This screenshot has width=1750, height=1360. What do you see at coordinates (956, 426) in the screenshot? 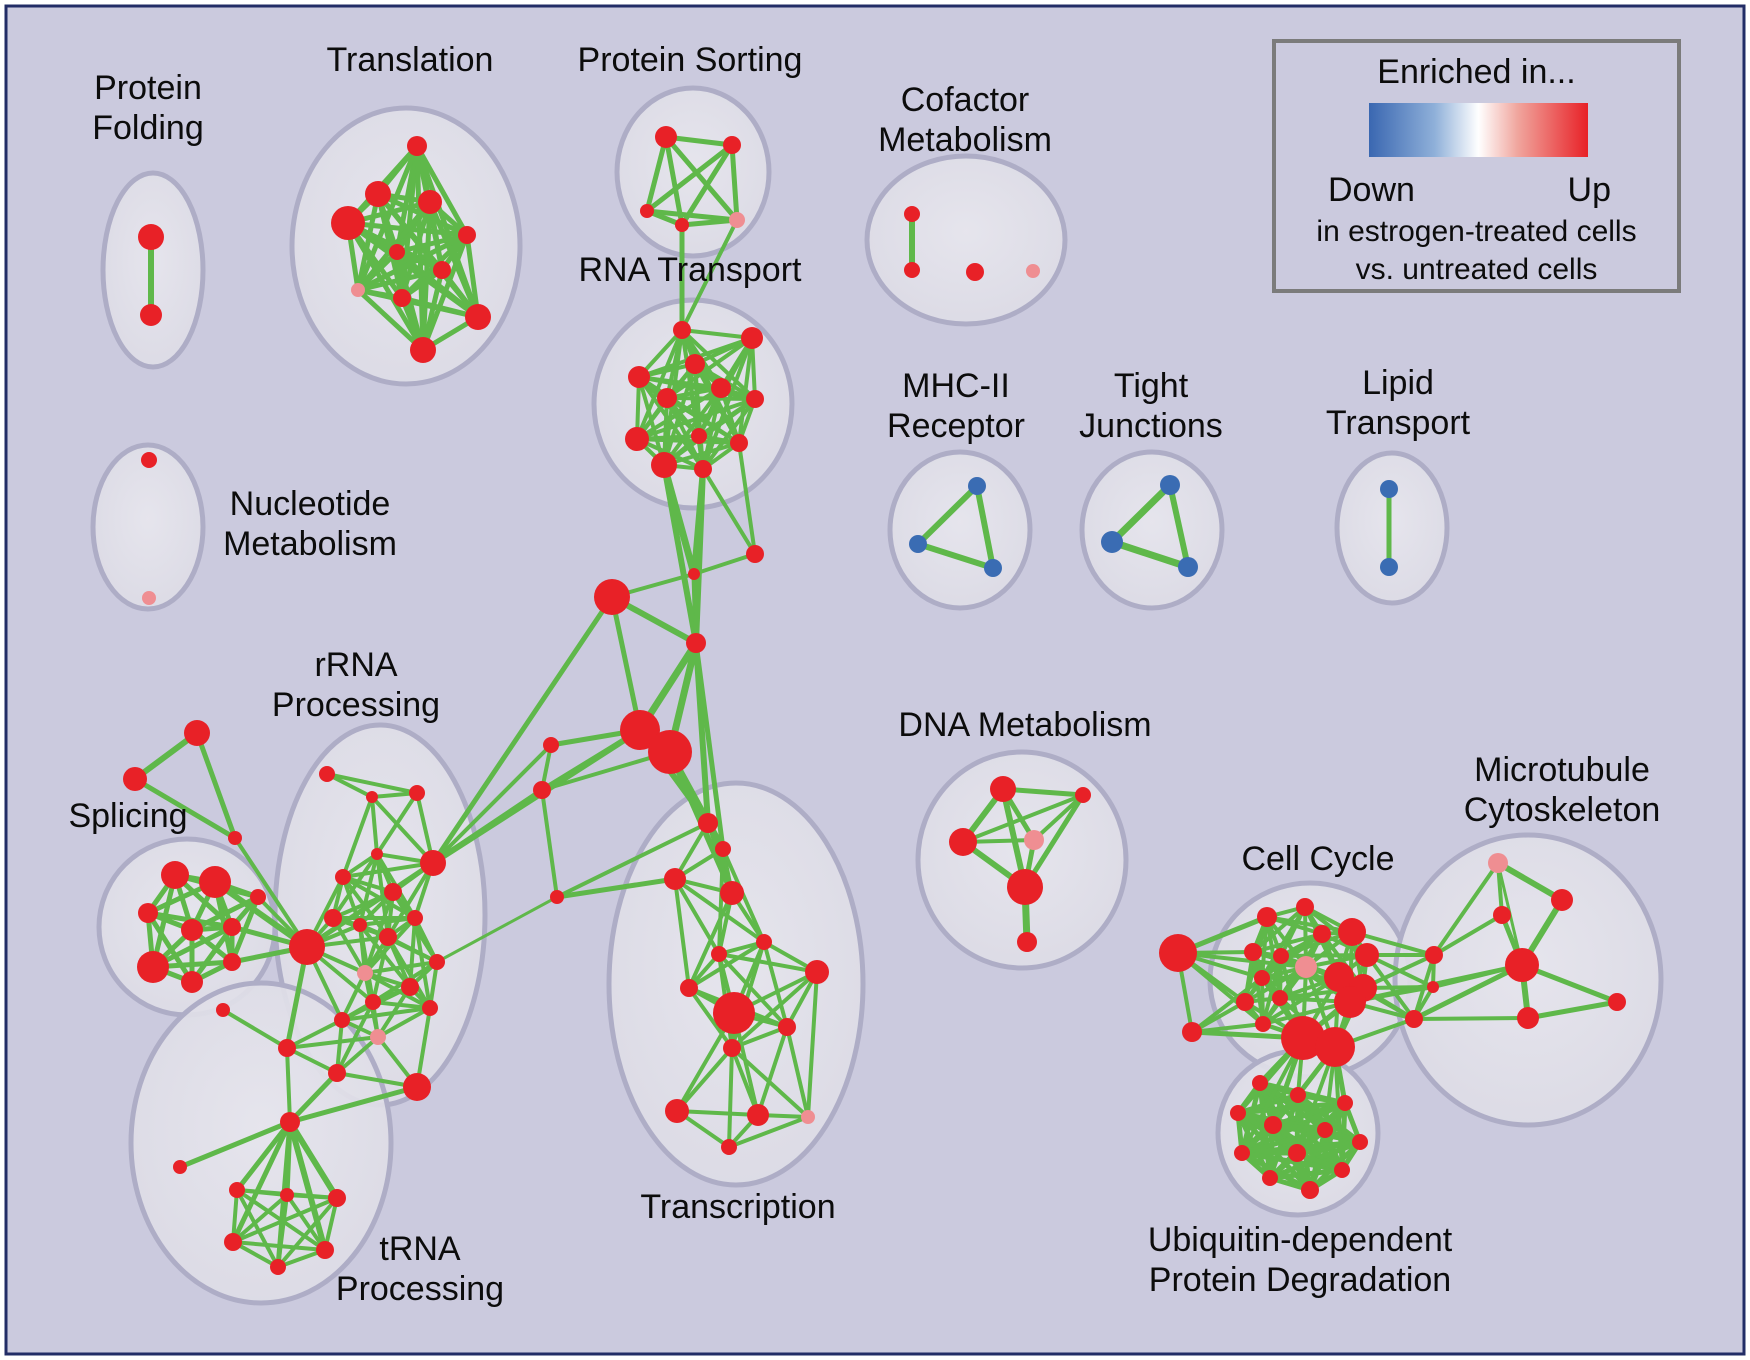
I see `cluster-label-mhc: Receptor` at bounding box center [956, 426].